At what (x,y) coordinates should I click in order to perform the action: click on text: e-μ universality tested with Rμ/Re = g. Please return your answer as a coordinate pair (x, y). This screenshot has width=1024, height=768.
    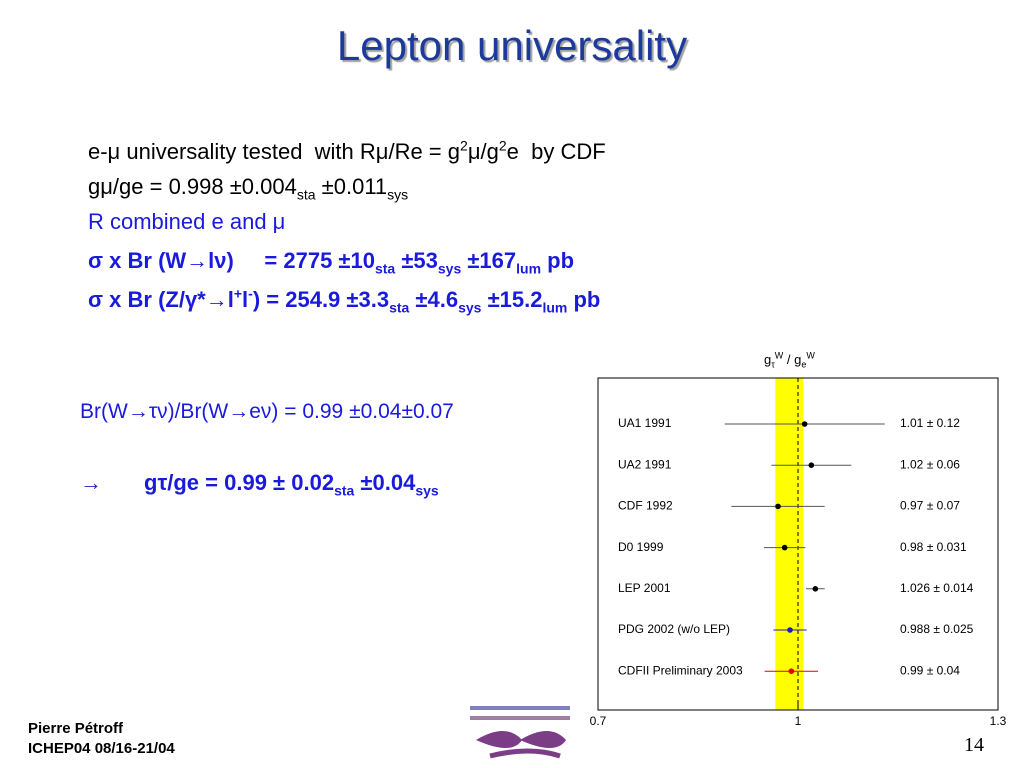
    Looking at the image, I should click on (274, 151).